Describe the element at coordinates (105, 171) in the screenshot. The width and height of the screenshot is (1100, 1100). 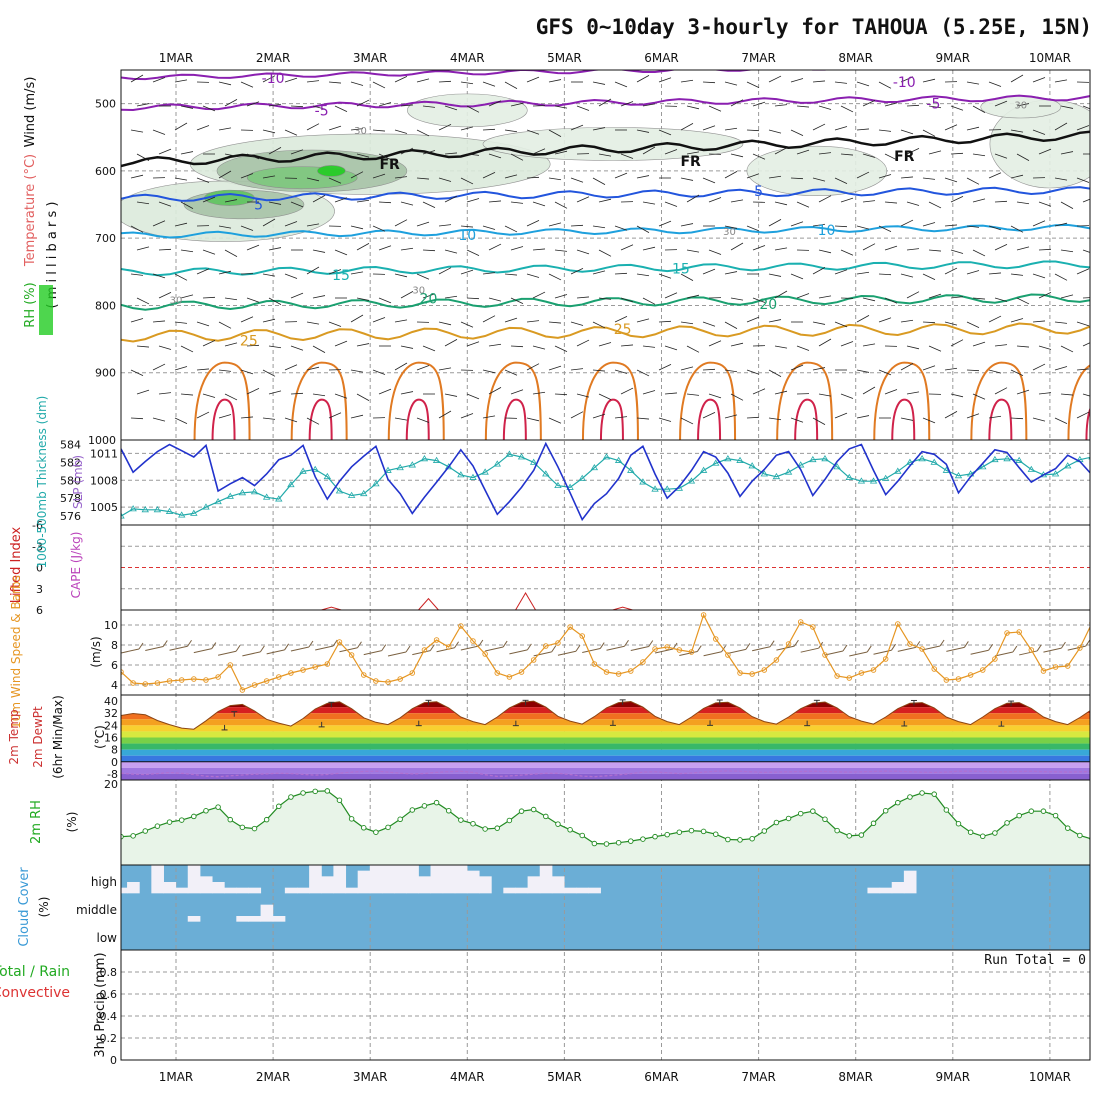
I see `pressure-tick: 600` at that location.